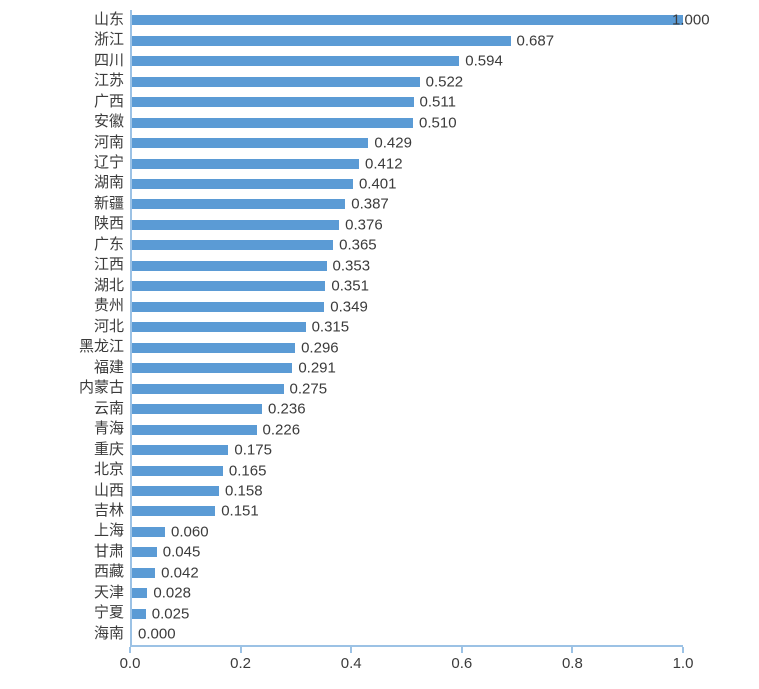 This screenshot has height=689, width=759. I want to click on bar-track: 0.042, so click(406, 573).